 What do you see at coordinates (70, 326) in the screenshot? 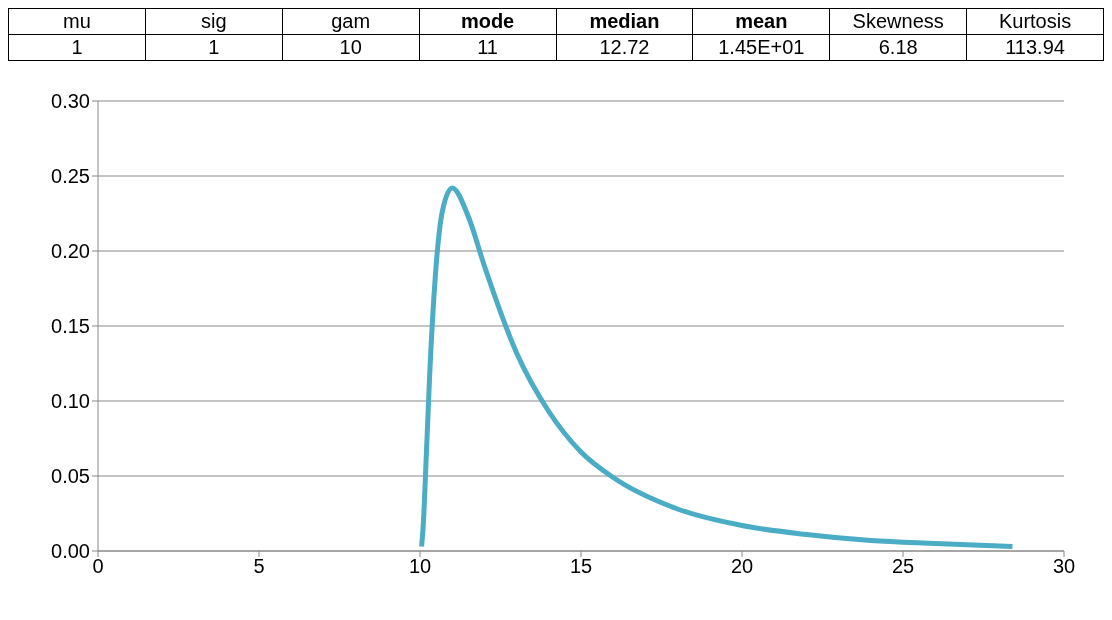
I see `y-tick-label: 0.15` at bounding box center [70, 326].